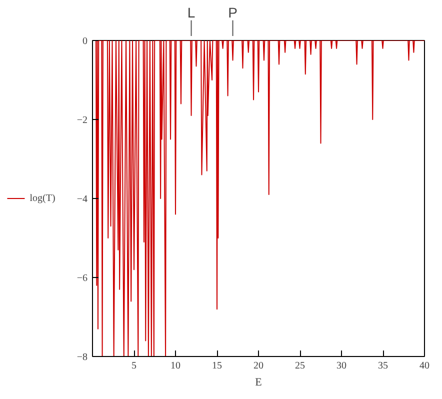 The height and width of the screenshot is (399, 442). Describe the element at coordinates (191, 12) in the screenshot. I see `annotation: L` at that location.